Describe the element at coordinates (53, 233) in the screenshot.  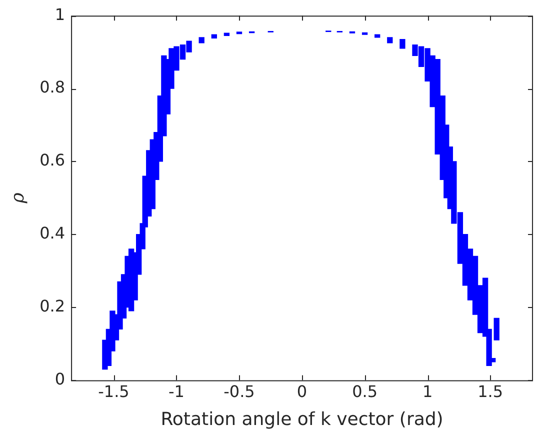
I see `y-tick-label: 0.4` at that location.